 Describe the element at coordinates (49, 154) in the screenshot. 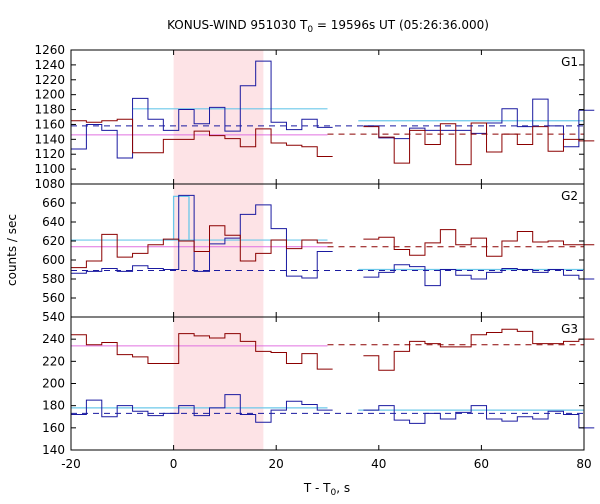

I see `g1-y-tick-label: 1120` at that location.